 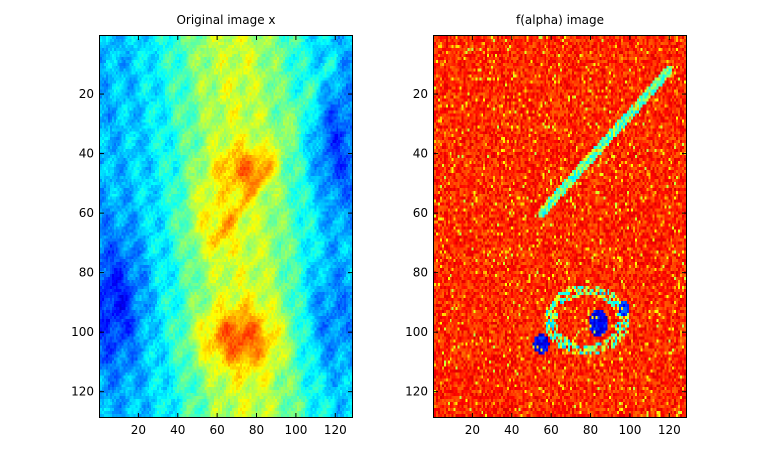 What do you see at coordinates (560, 20) in the screenshot?
I see `right-plot-title: f(alpha) image` at bounding box center [560, 20].